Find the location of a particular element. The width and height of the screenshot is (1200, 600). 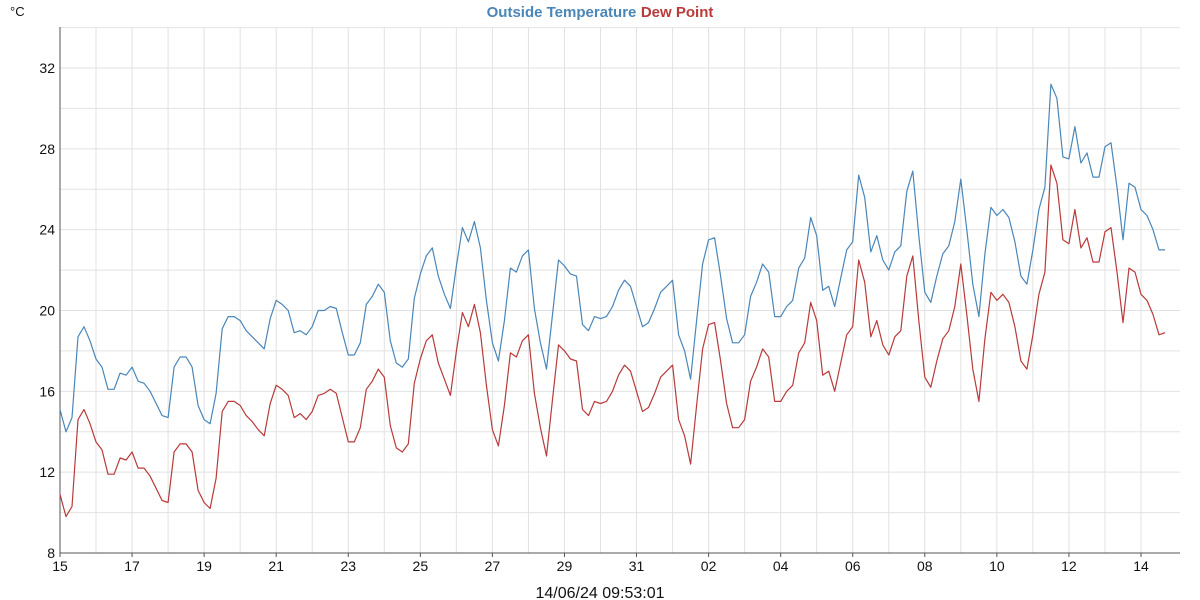

x-tick-label: 31 is located at coordinates (637, 566).